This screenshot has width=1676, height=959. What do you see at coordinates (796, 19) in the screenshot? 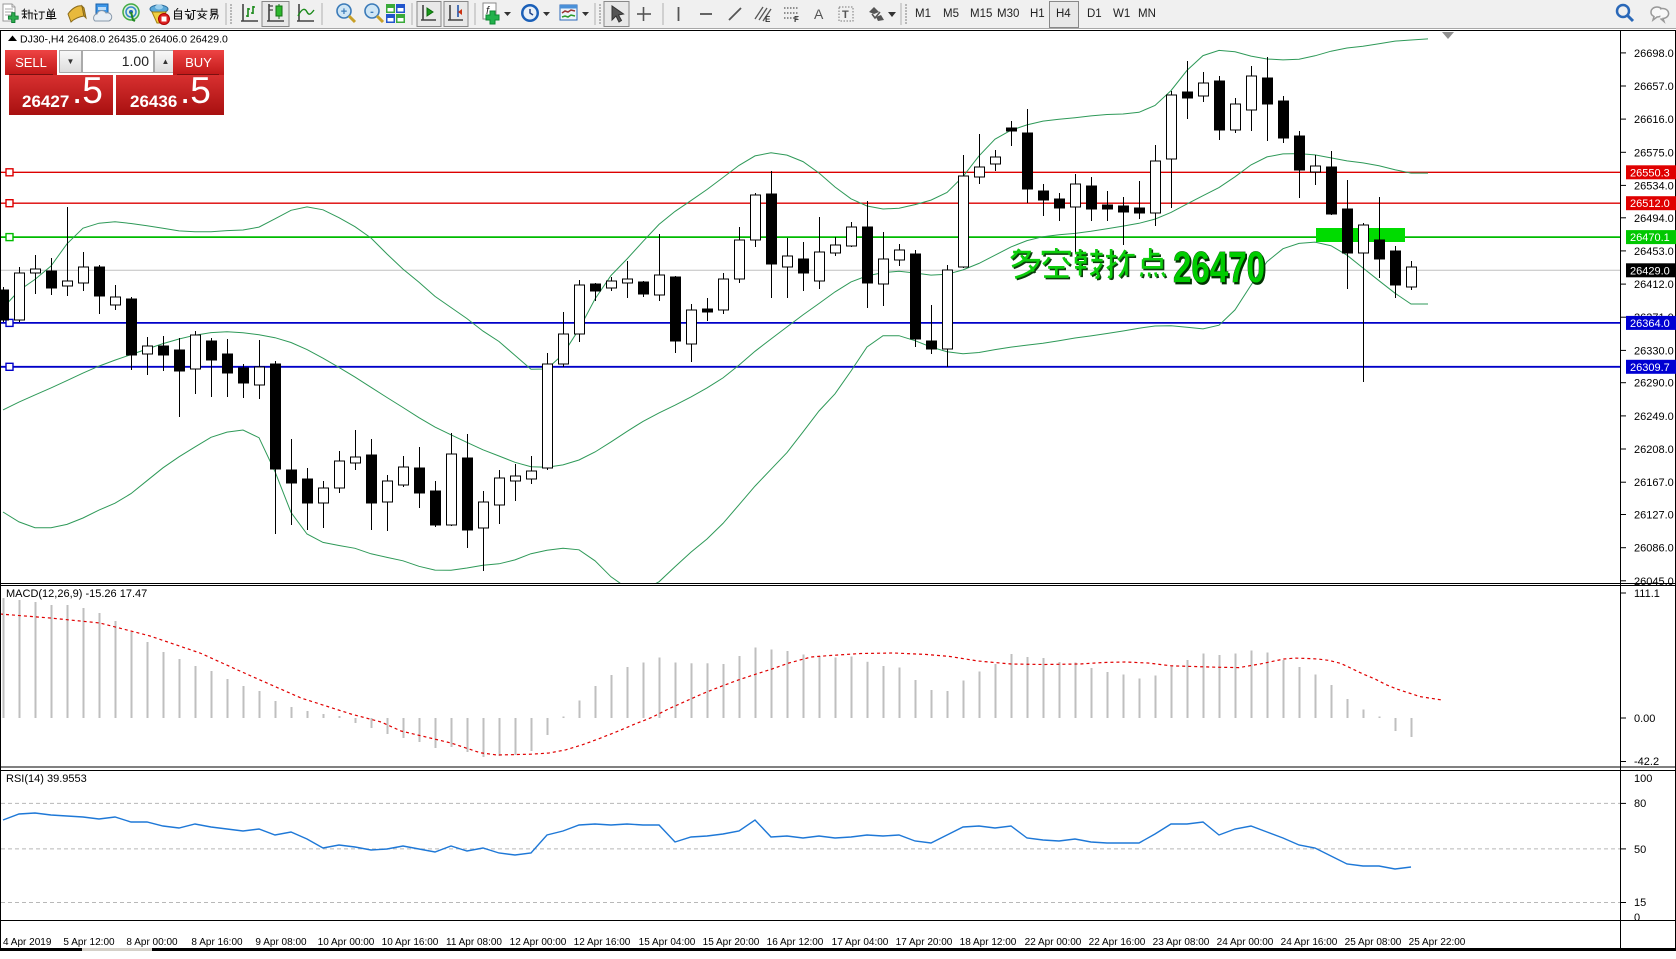
I see `svg-text: F` at bounding box center [796, 19].